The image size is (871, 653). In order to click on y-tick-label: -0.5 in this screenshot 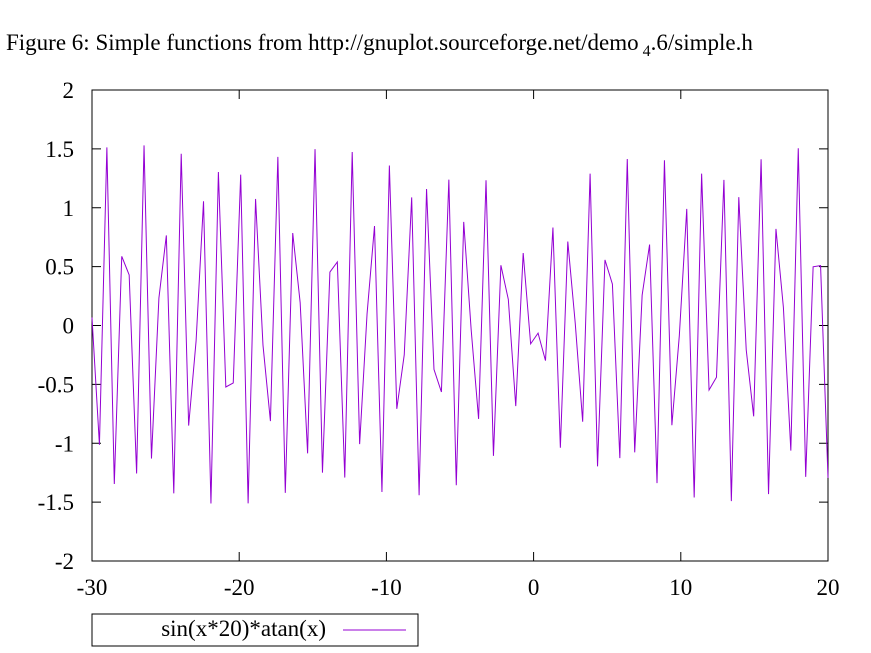, I will do `click(56, 384)`.